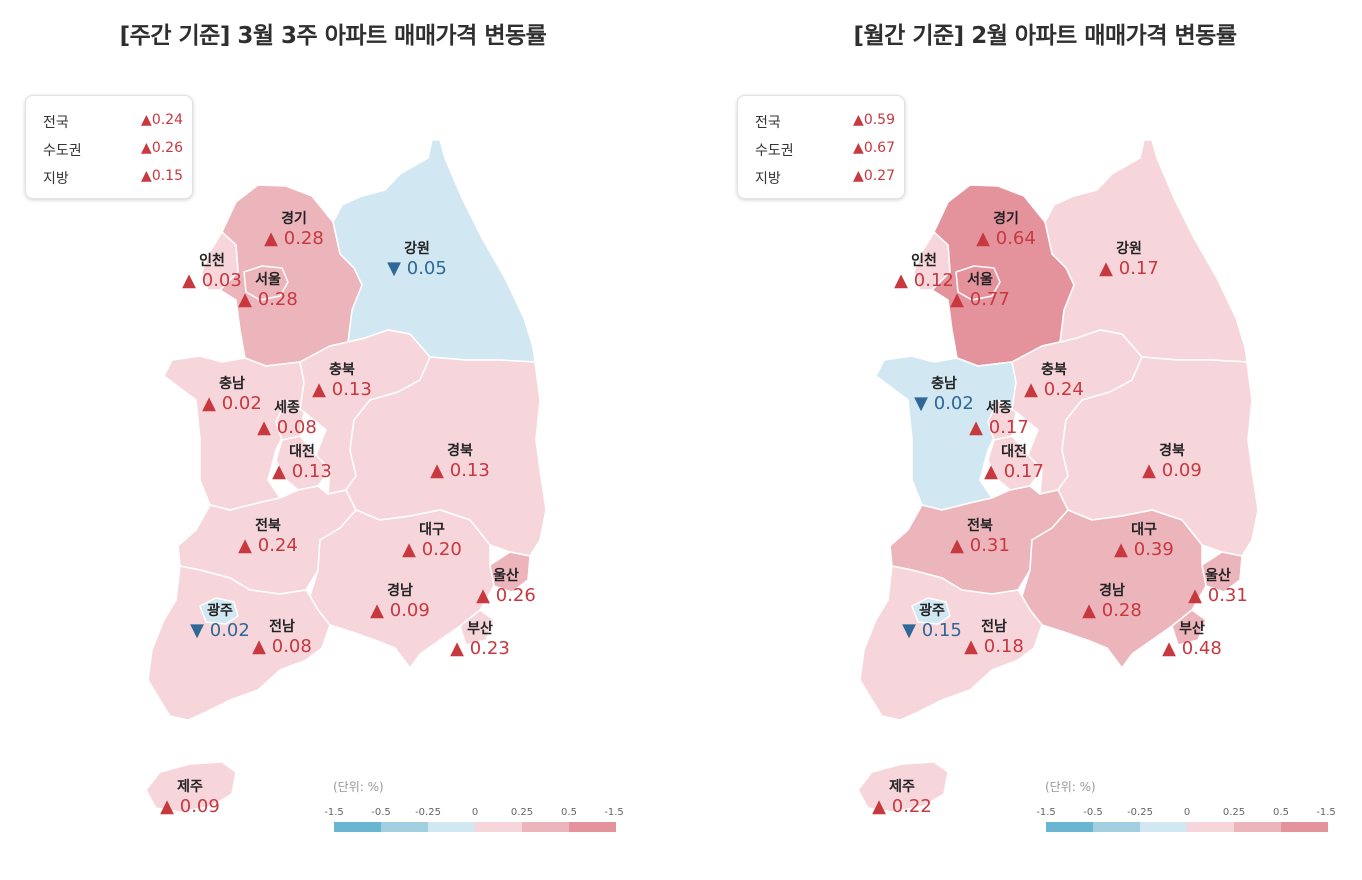 This screenshot has width=1362, height=880. I want to click on label-gyeongbuk: 경북 ▲ 0.13, so click(460, 462).